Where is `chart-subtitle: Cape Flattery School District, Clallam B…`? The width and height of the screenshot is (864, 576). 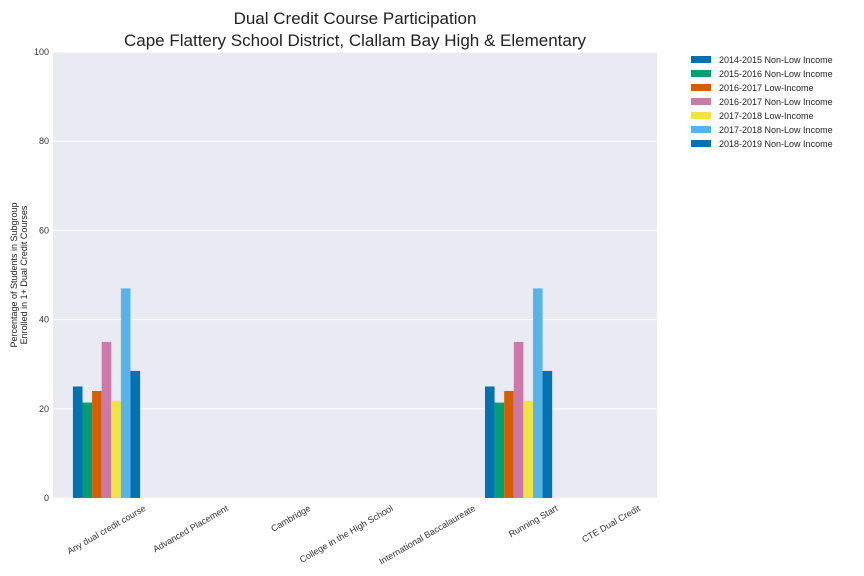 chart-subtitle: Cape Flattery School District, Clallam B… is located at coordinates (355, 40).